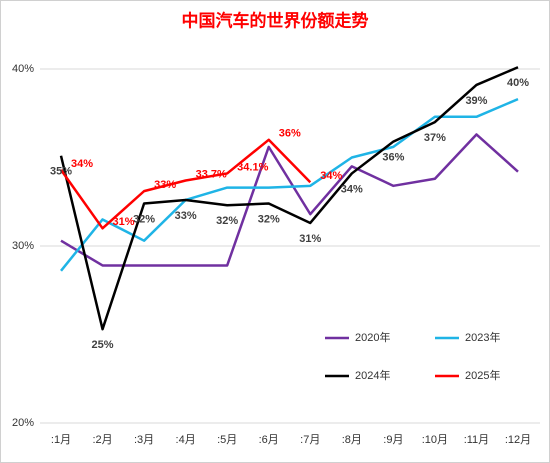  I want to click on x-tick-label: :3月, so click(144, 440).